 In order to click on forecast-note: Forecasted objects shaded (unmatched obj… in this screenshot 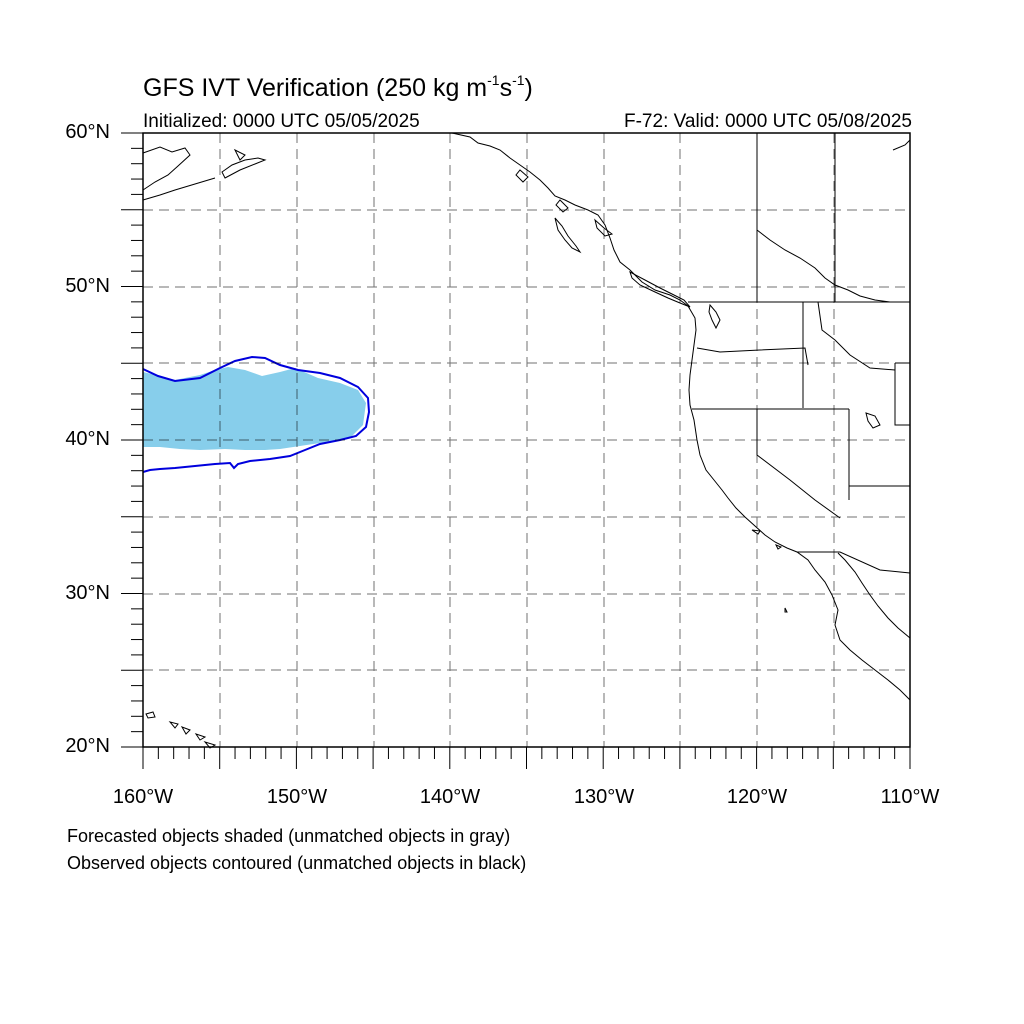, I will do `click(289, 836)`.